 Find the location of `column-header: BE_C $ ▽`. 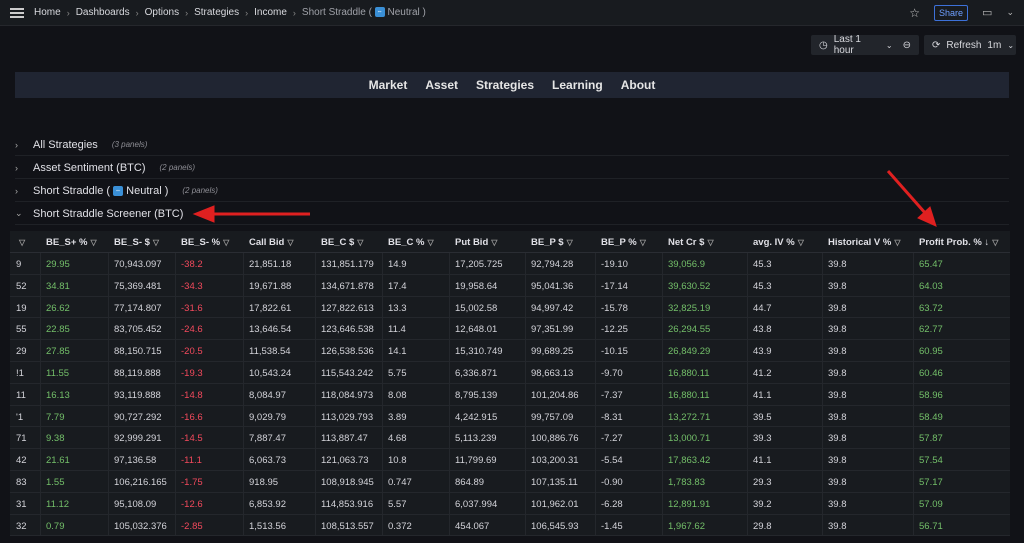

column-header: BE_C $ ▽ is located at coordinates (342, 242).